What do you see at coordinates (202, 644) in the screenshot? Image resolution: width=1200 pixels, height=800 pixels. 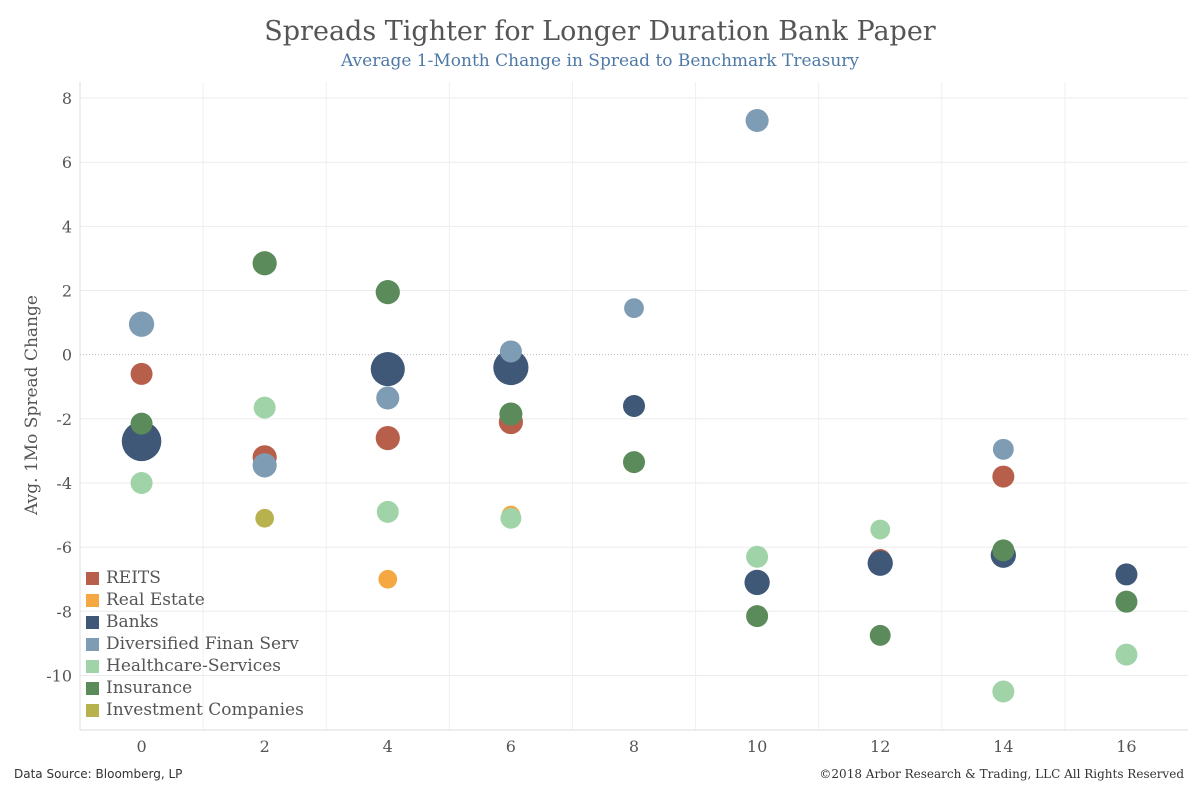 I see `legend-label: Diversified Finan Serv` at bounding box center [202, 644].